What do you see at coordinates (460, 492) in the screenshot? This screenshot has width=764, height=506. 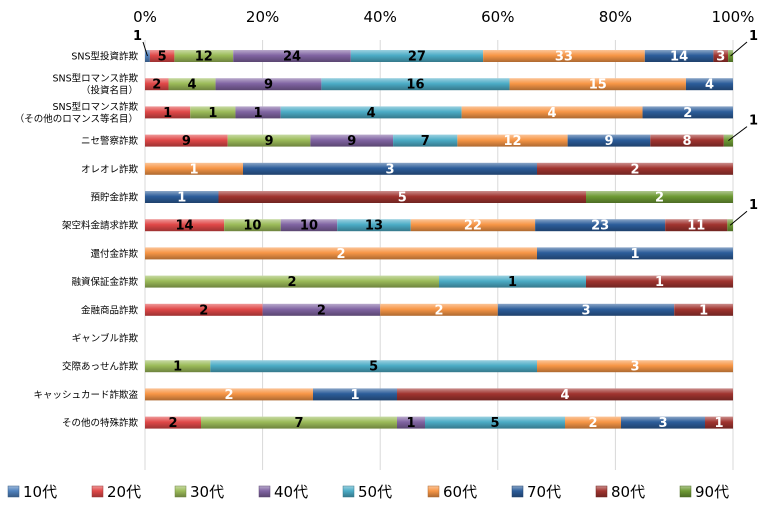 I see `legend-label: 60代` at bounding box center [460, 492].